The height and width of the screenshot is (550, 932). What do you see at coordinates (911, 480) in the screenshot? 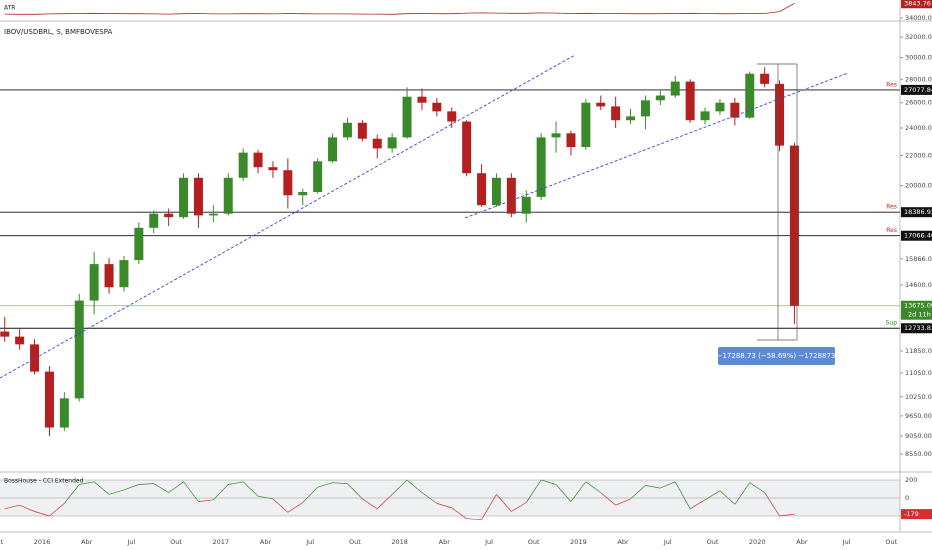
I see `cci-tick-label: 200` at bounding box center [911, 480].